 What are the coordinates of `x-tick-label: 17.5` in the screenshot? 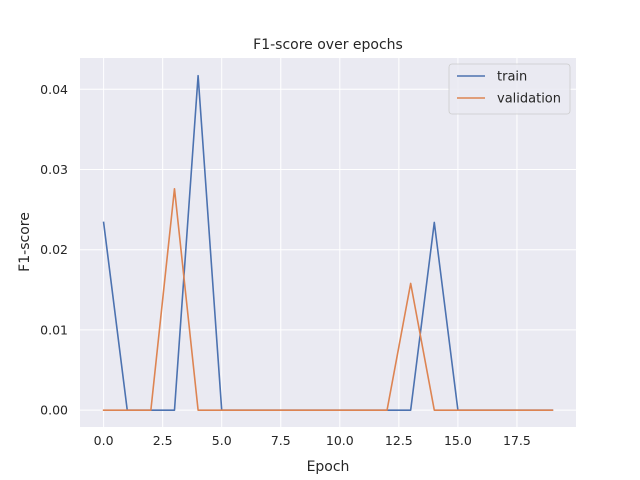 It's located at (517, 440).